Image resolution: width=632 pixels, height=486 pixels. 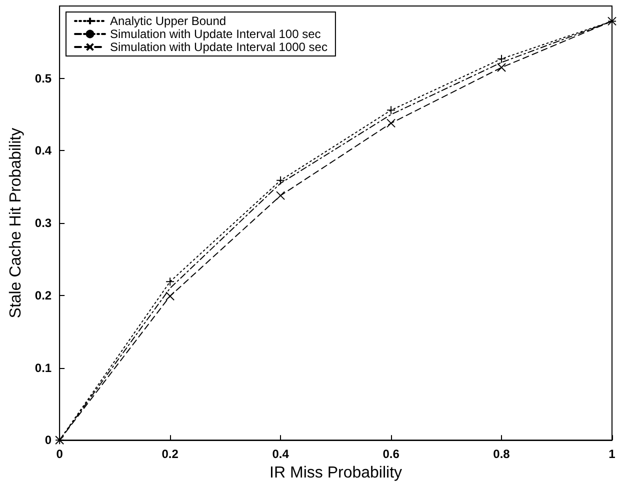 What do you see at coordinates (43, 367) in the screenshot?
I see `y-tick-label: 0.1` at bounding box center [43, 367].